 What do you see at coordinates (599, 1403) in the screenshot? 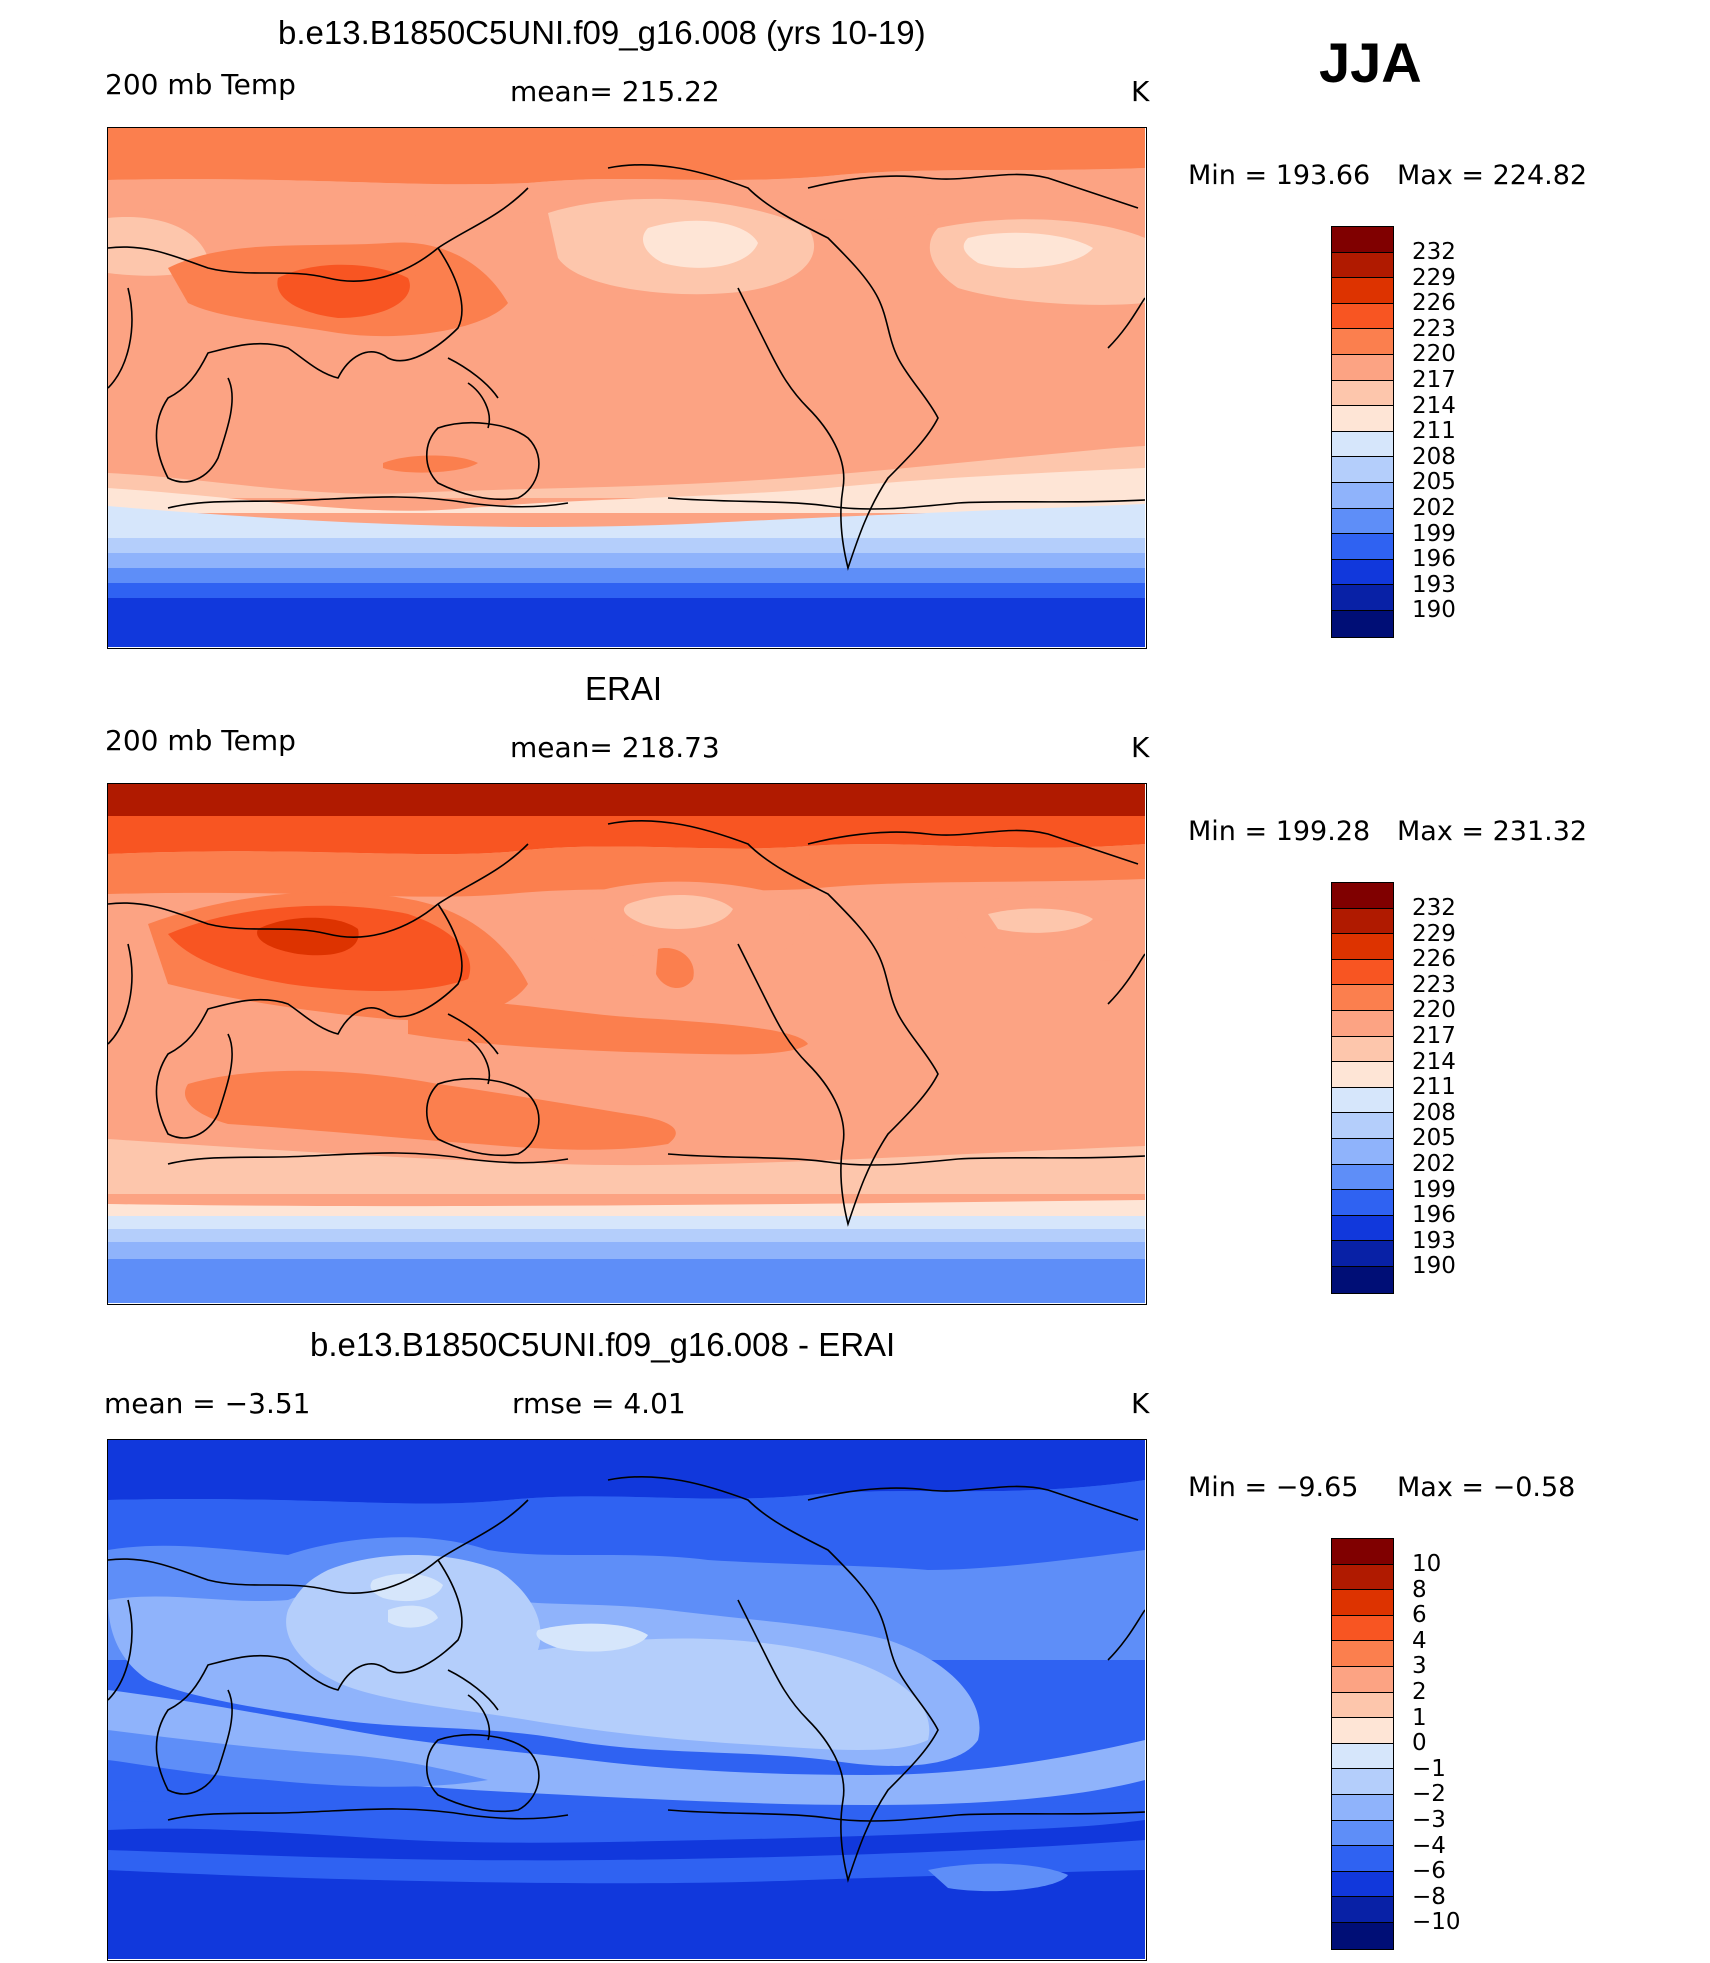
I see `panel-3-rmse-label: rmse = 4.01` at bounding box center [599, 1403].